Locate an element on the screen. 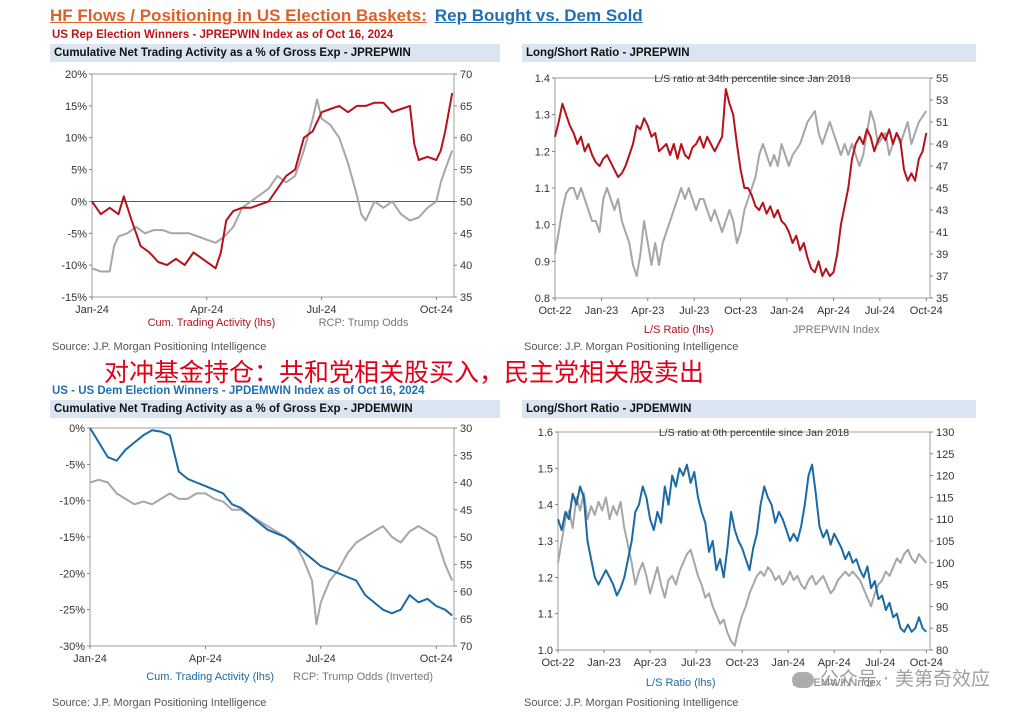  right-tick-label: 39 is located at coordinates (942, 255).